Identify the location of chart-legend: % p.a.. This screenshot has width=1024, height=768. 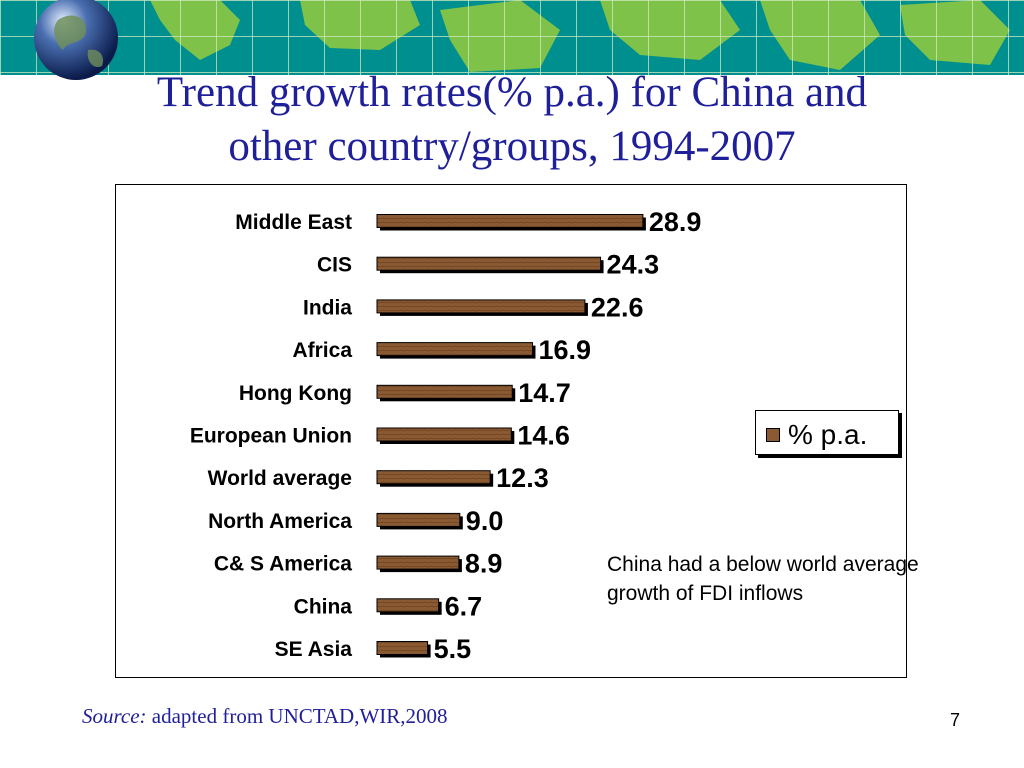
(827, 432).